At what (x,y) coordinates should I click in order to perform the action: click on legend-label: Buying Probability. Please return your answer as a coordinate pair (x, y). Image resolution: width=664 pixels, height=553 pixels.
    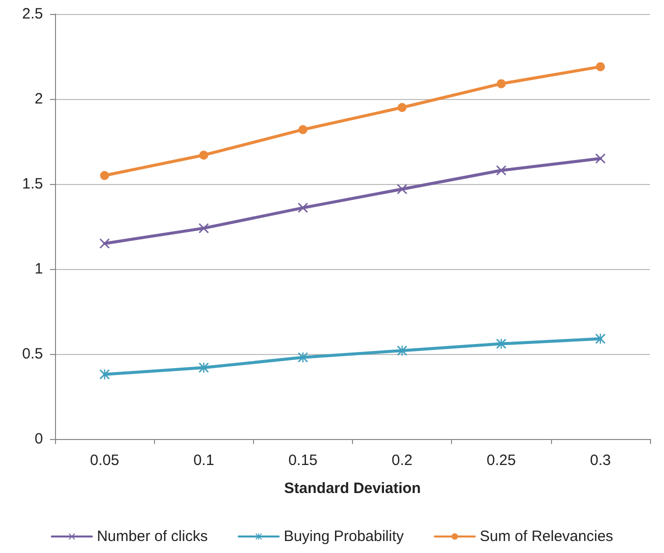
    Looking at the image, I should click on (344, 536).